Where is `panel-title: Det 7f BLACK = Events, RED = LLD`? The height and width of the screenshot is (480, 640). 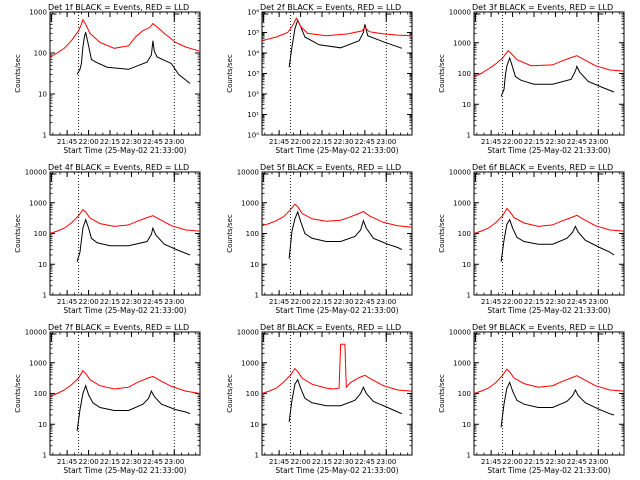 panel-title: Det 7f BLACK = Events, RED = LLD is located at coordinates (118, 327).